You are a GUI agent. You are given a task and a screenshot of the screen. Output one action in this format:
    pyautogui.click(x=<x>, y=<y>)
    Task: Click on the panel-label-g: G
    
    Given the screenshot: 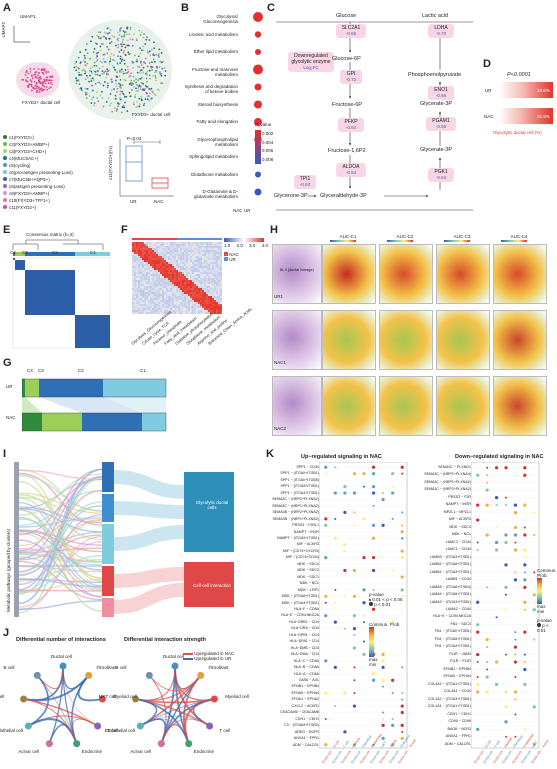 What is the action you would take?
    pyautogui.click(x=7, y=363)
    